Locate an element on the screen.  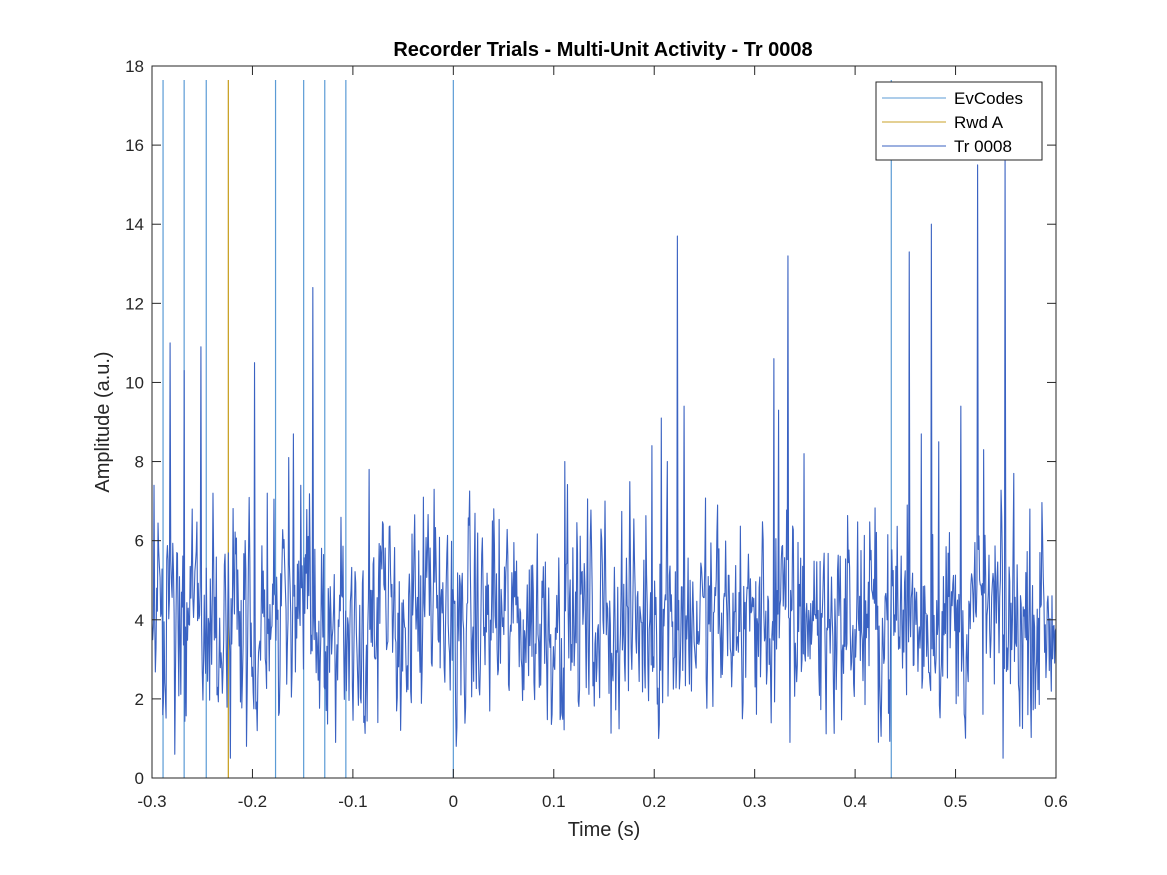
y-axis-label: Amplitude (a.u.) is located at coordinates (103, 421).